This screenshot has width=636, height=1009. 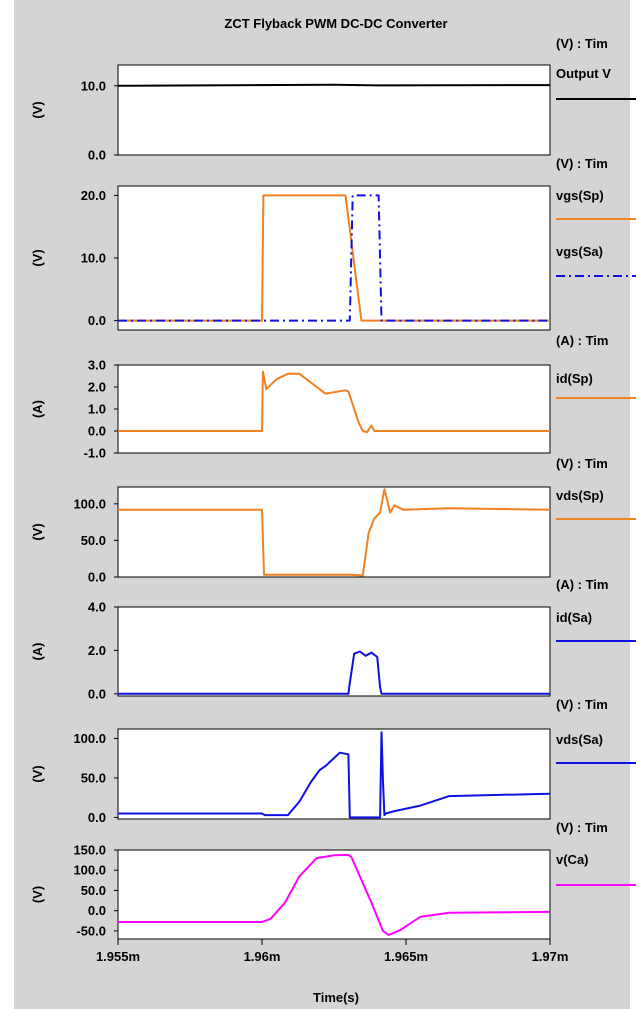 I want to click on legend-entry-label: Output V, so click(x=583, y=73).